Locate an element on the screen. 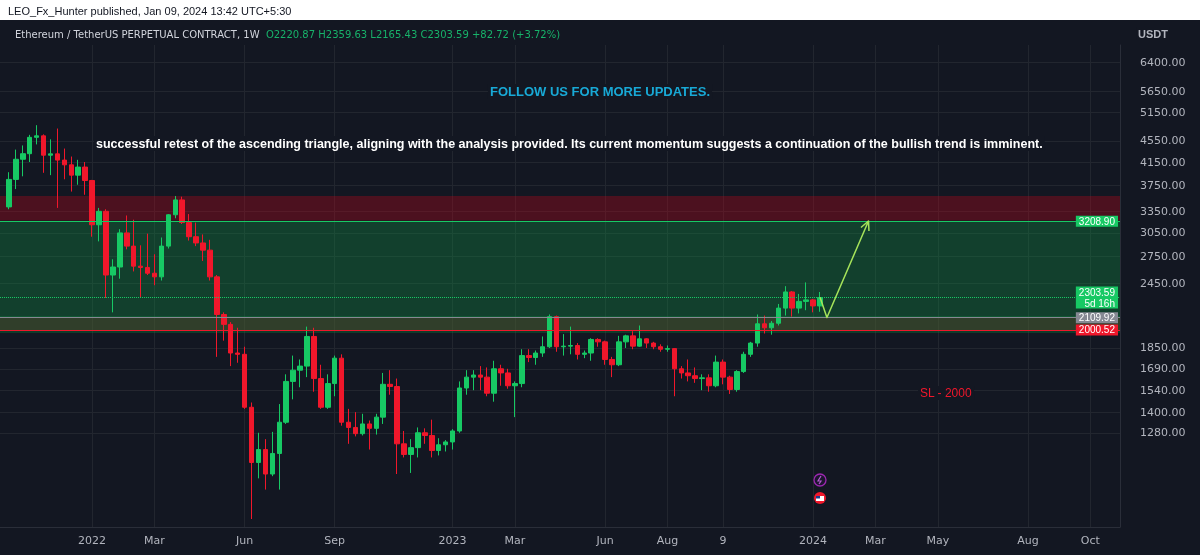 The height and width of the screenshot is (555, 1200). x-tick-label: Sep is located at coordinates (335, 540).